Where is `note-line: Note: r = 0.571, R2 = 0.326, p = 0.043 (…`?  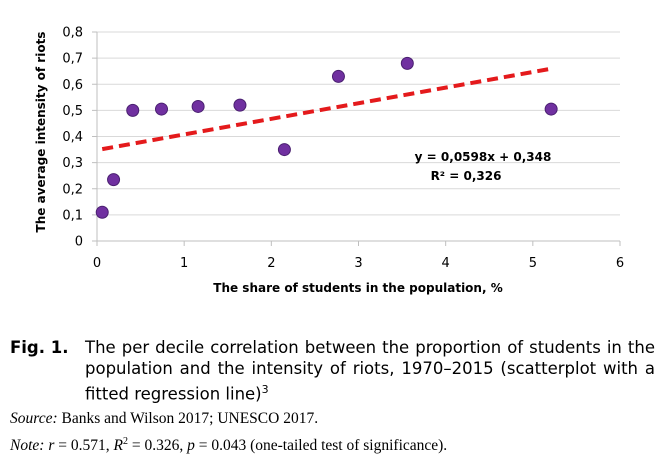
note-line: Note: r = 0.571, R2 = 0.326, p = 0.043 (… is located at coordinates (228, 445).